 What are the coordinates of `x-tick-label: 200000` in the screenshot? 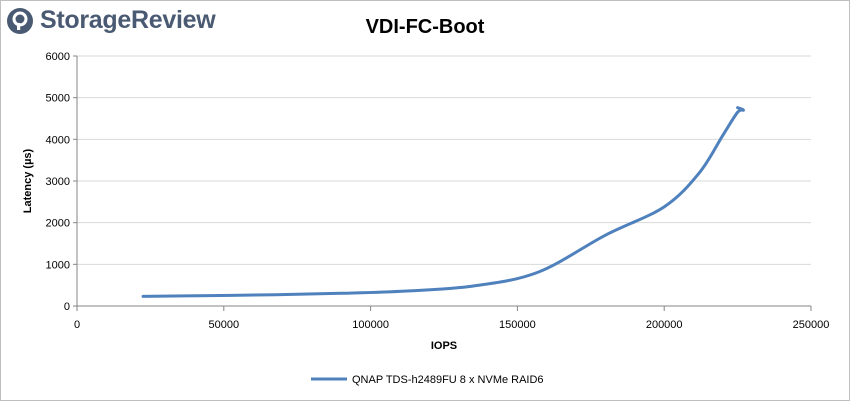 It's located at (664, 325).